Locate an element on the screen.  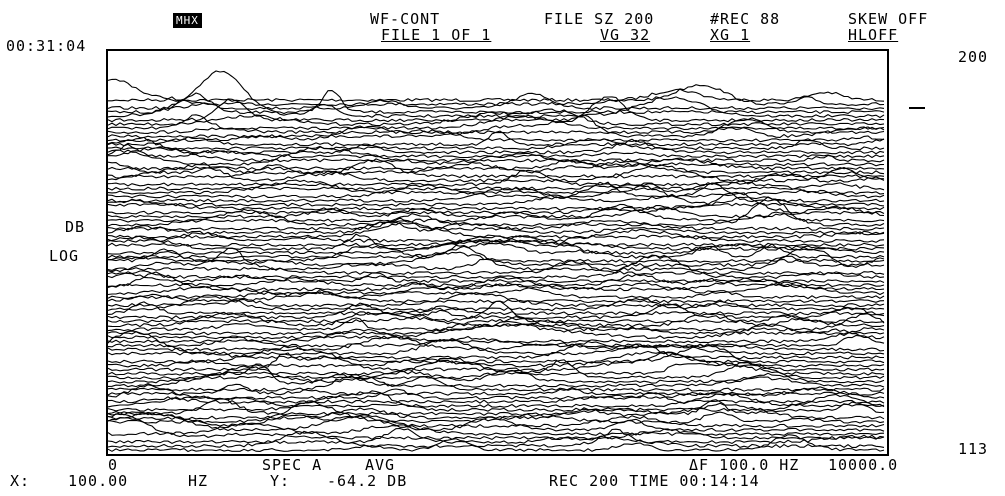
cursor-x-unit: HZ is located at coordinates (198, 481).